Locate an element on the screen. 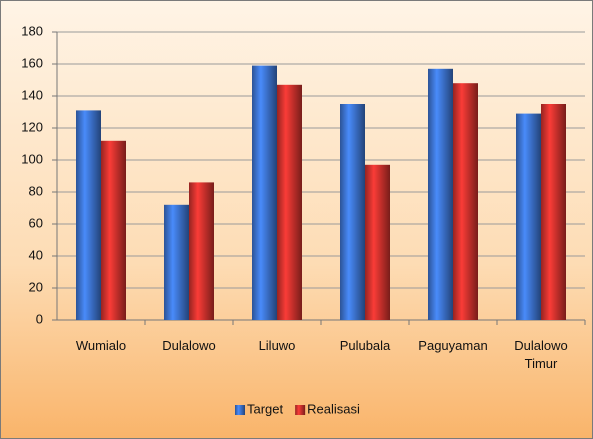 The height and width of the screenshot is (439, 593). x-tick-label: Paguyaman is located at coordinates (453, 345).